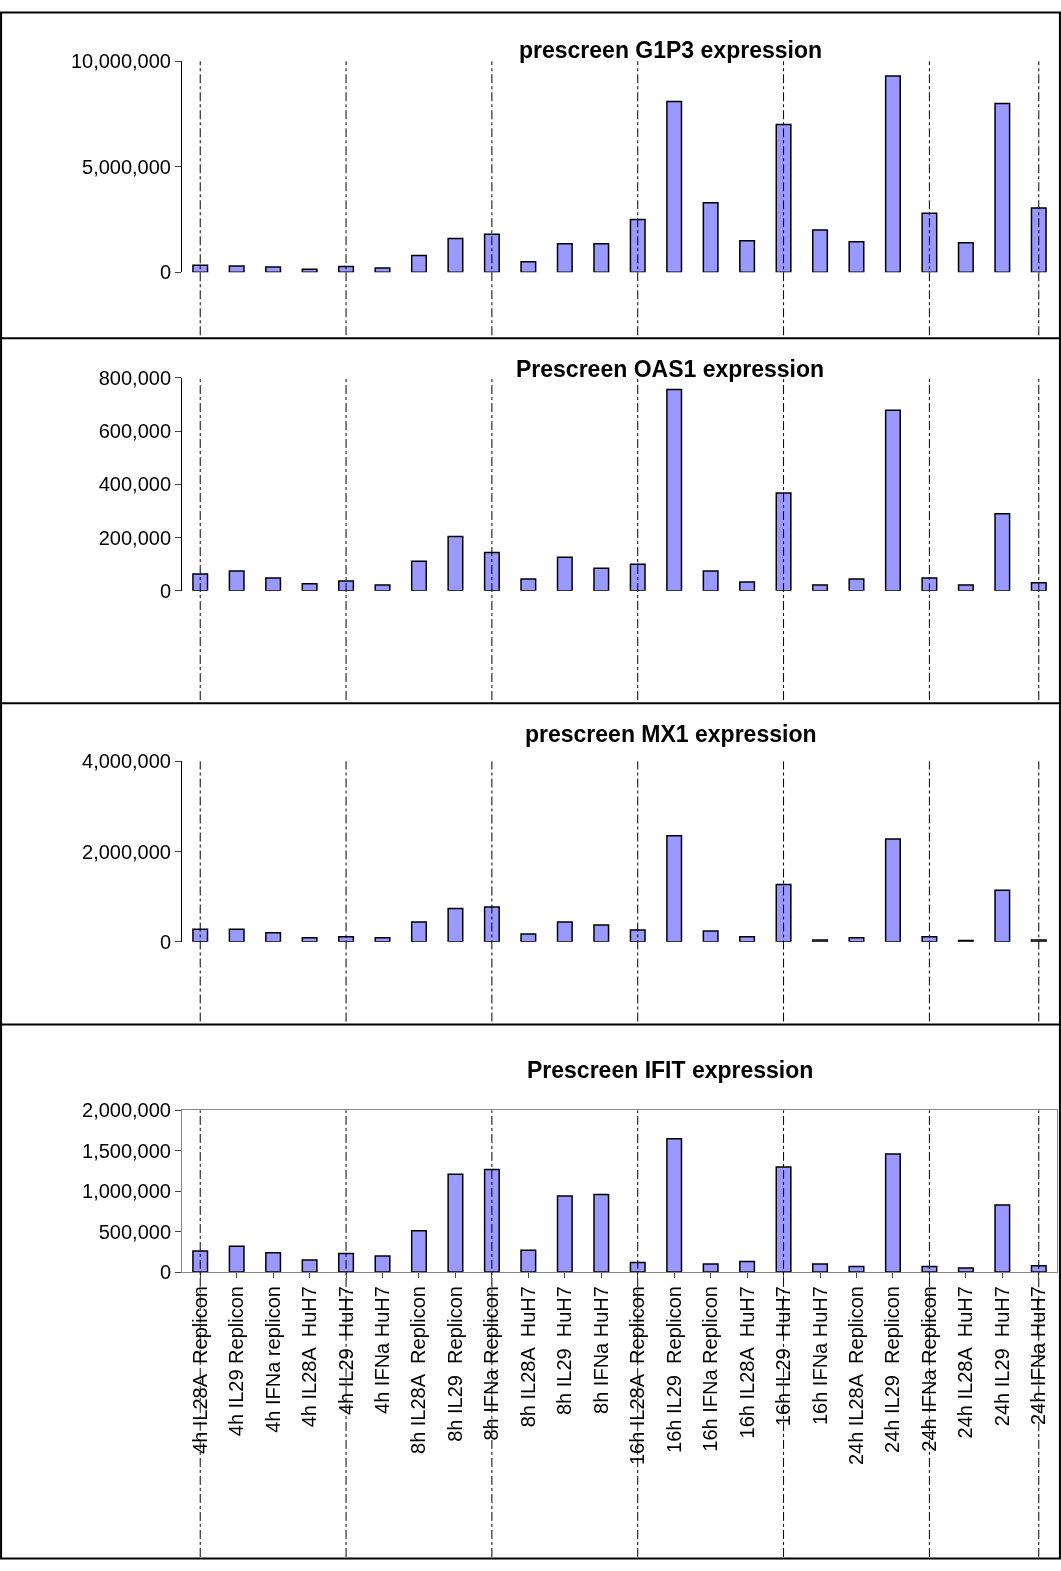  What do you see at coordinates (1001, 1356) in the screenshot?
I see `x-tick-label: 24h IL29 HuH7` at bounding box center [1001, 1356].